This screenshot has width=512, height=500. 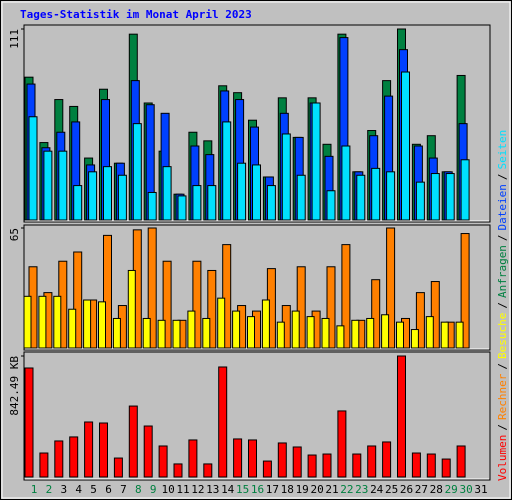 I want to click on x-tick-label: 13, so click(x=212, y=489).